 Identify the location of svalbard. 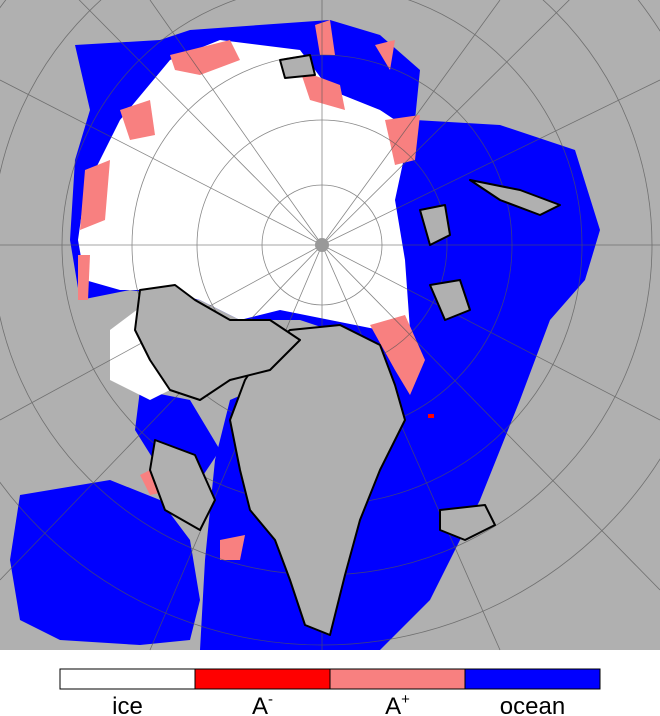
(435, 225).